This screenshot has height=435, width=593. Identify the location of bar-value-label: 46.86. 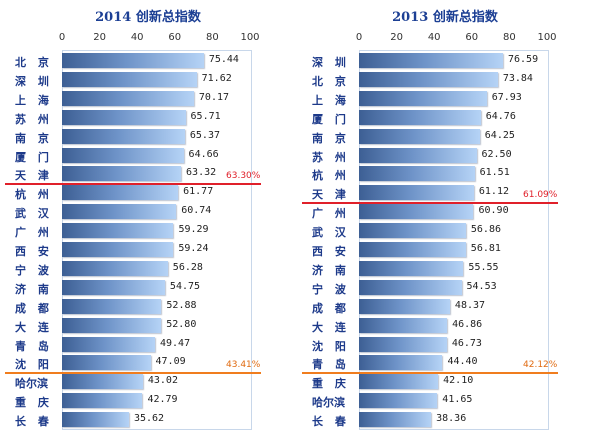
(467, 324).